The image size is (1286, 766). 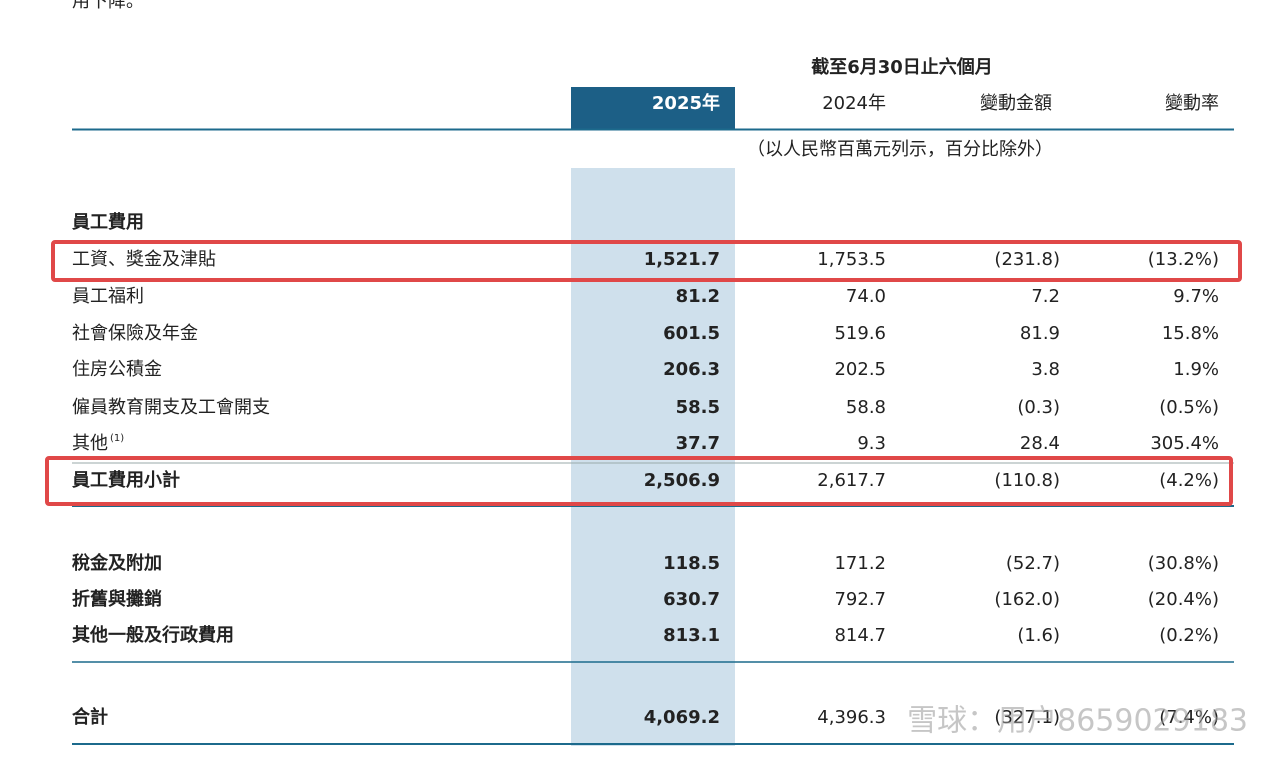 I want to click on cell: (30.8%), so click(x=1183, y=563).